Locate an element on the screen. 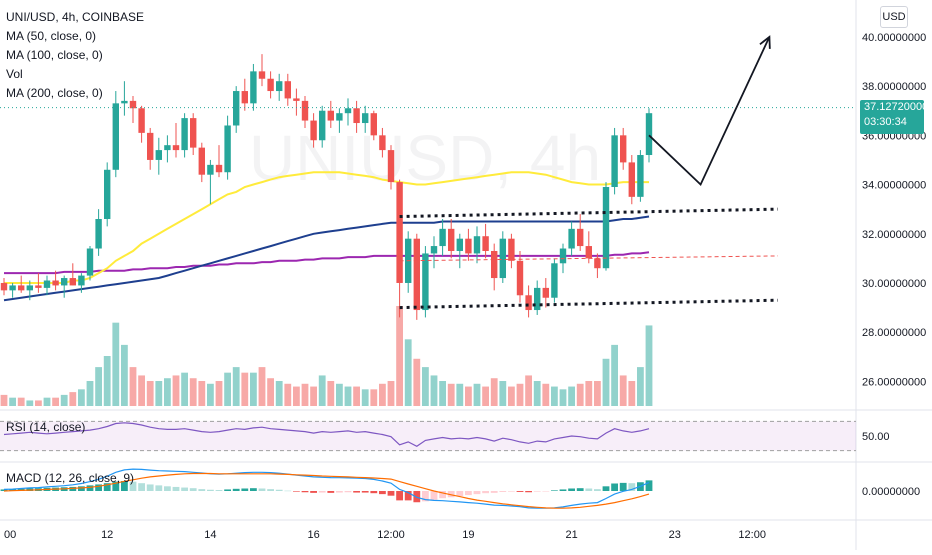  time-tick-label: 12:00 is located at coordinates (752, 535).